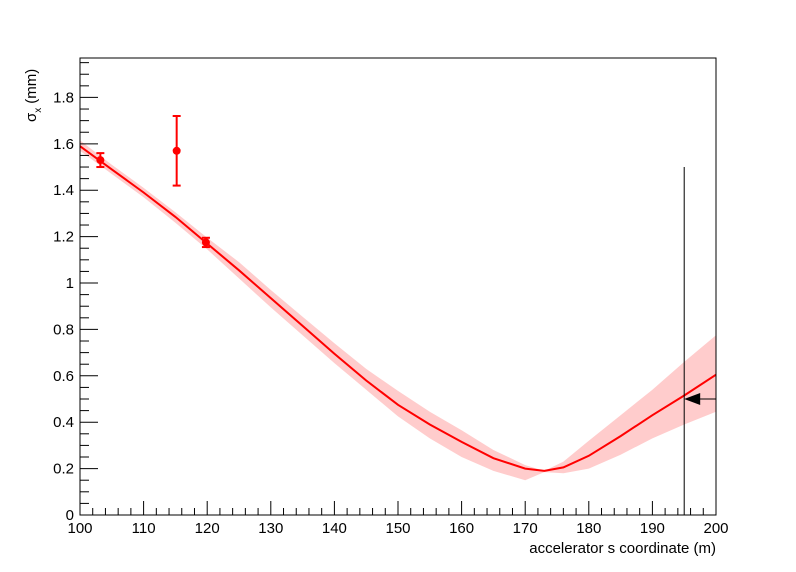 This screenshot has height=572, width=796. Describe the element at coordinates (652, 528) in the screenshot. I see `x-tick-label-9: 190` at that location.